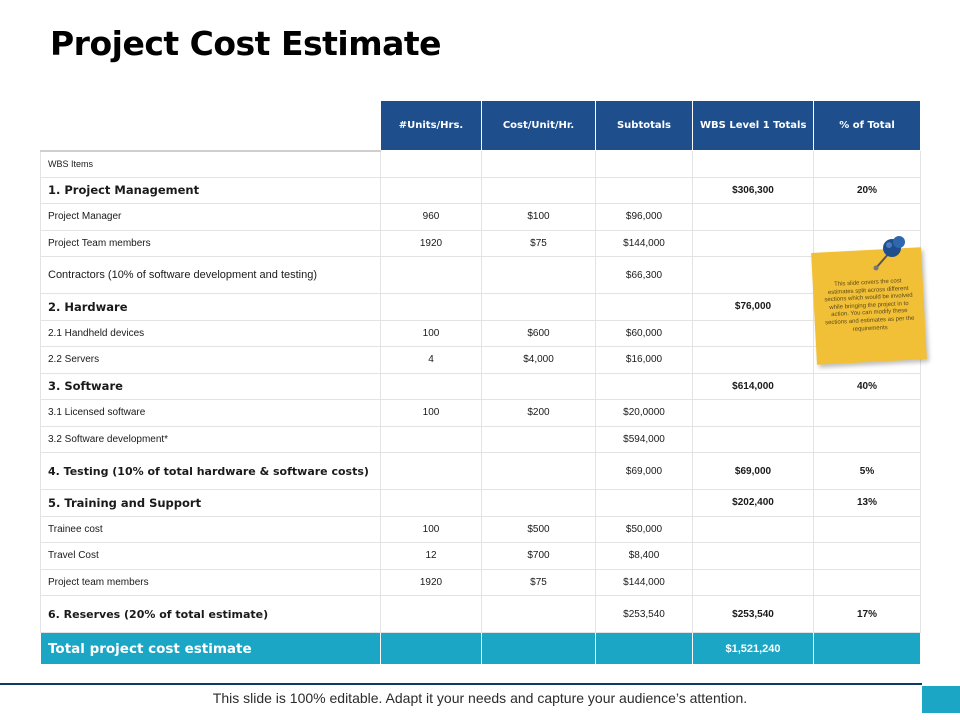 This screenshot has height=720, width=960. Describe the element at coordinates (867, 503) in the screenshot. I see `percent-cell: 13%` at that location.